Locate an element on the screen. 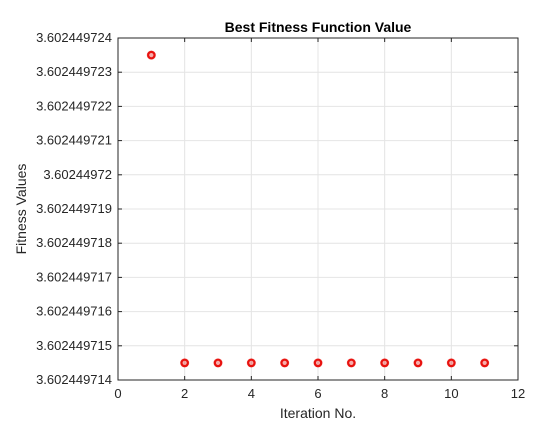 The width and height of the screenshot is (550, 430). x-tick-label: 12 is located at coordinates (518, 393).